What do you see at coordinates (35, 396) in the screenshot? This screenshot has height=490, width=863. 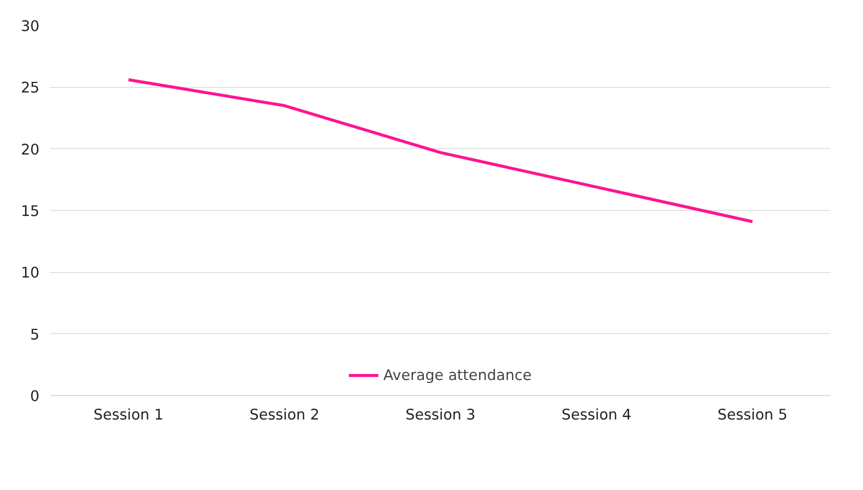 I see `y-tick-label: 0` at bounding box center [35, 396].